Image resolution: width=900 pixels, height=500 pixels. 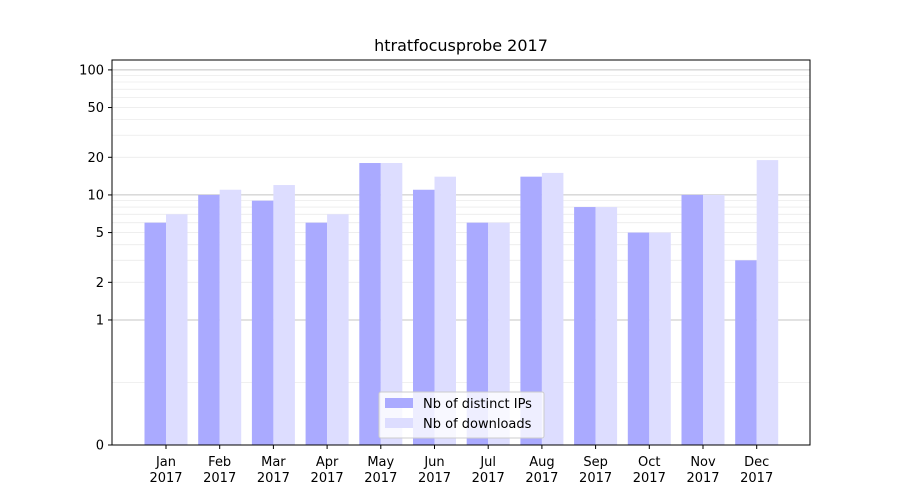 What do you see at coordinates (434, 470) in the screenshot?
I see `x-tick-label: Jun 2017` at bounding box center [434, 470].